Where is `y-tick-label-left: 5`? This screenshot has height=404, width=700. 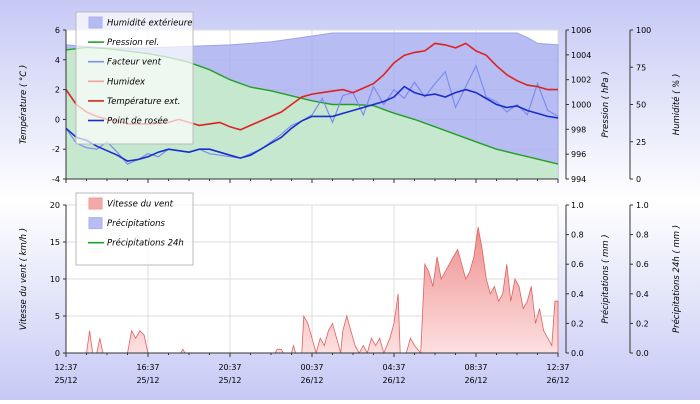
y-tick-label-left: 5 is located at coordinates (57, 316).